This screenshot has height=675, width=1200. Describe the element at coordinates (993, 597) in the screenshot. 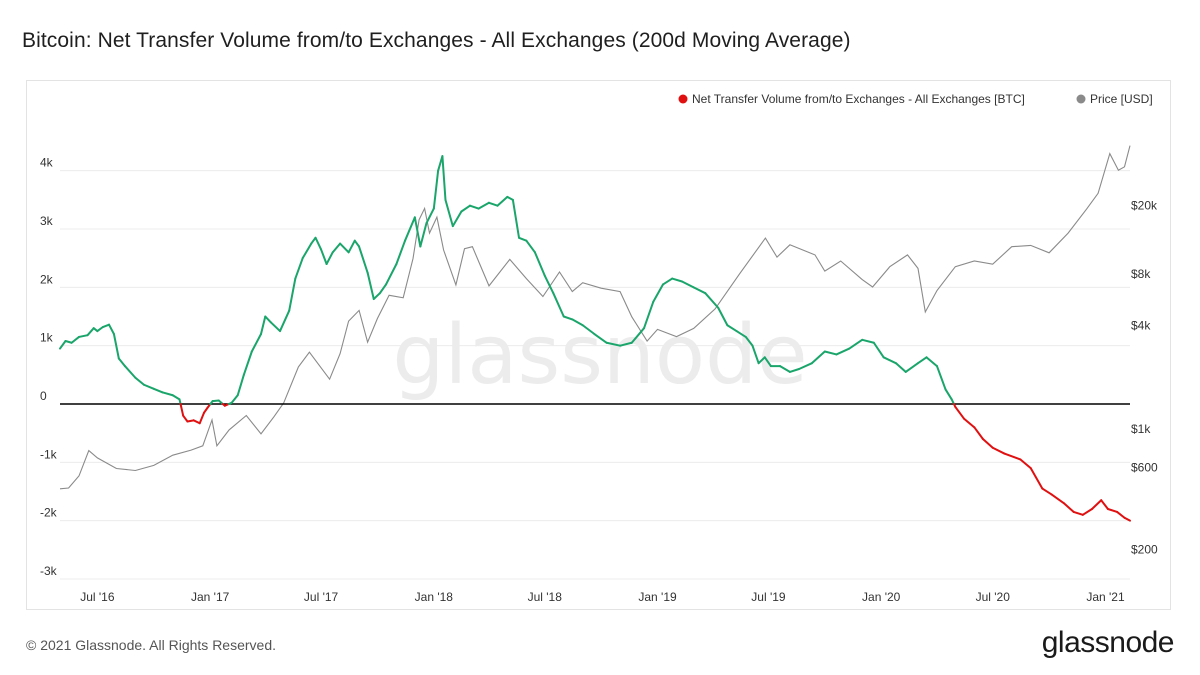

I see `x-tick-label: Jul '20` at that location.